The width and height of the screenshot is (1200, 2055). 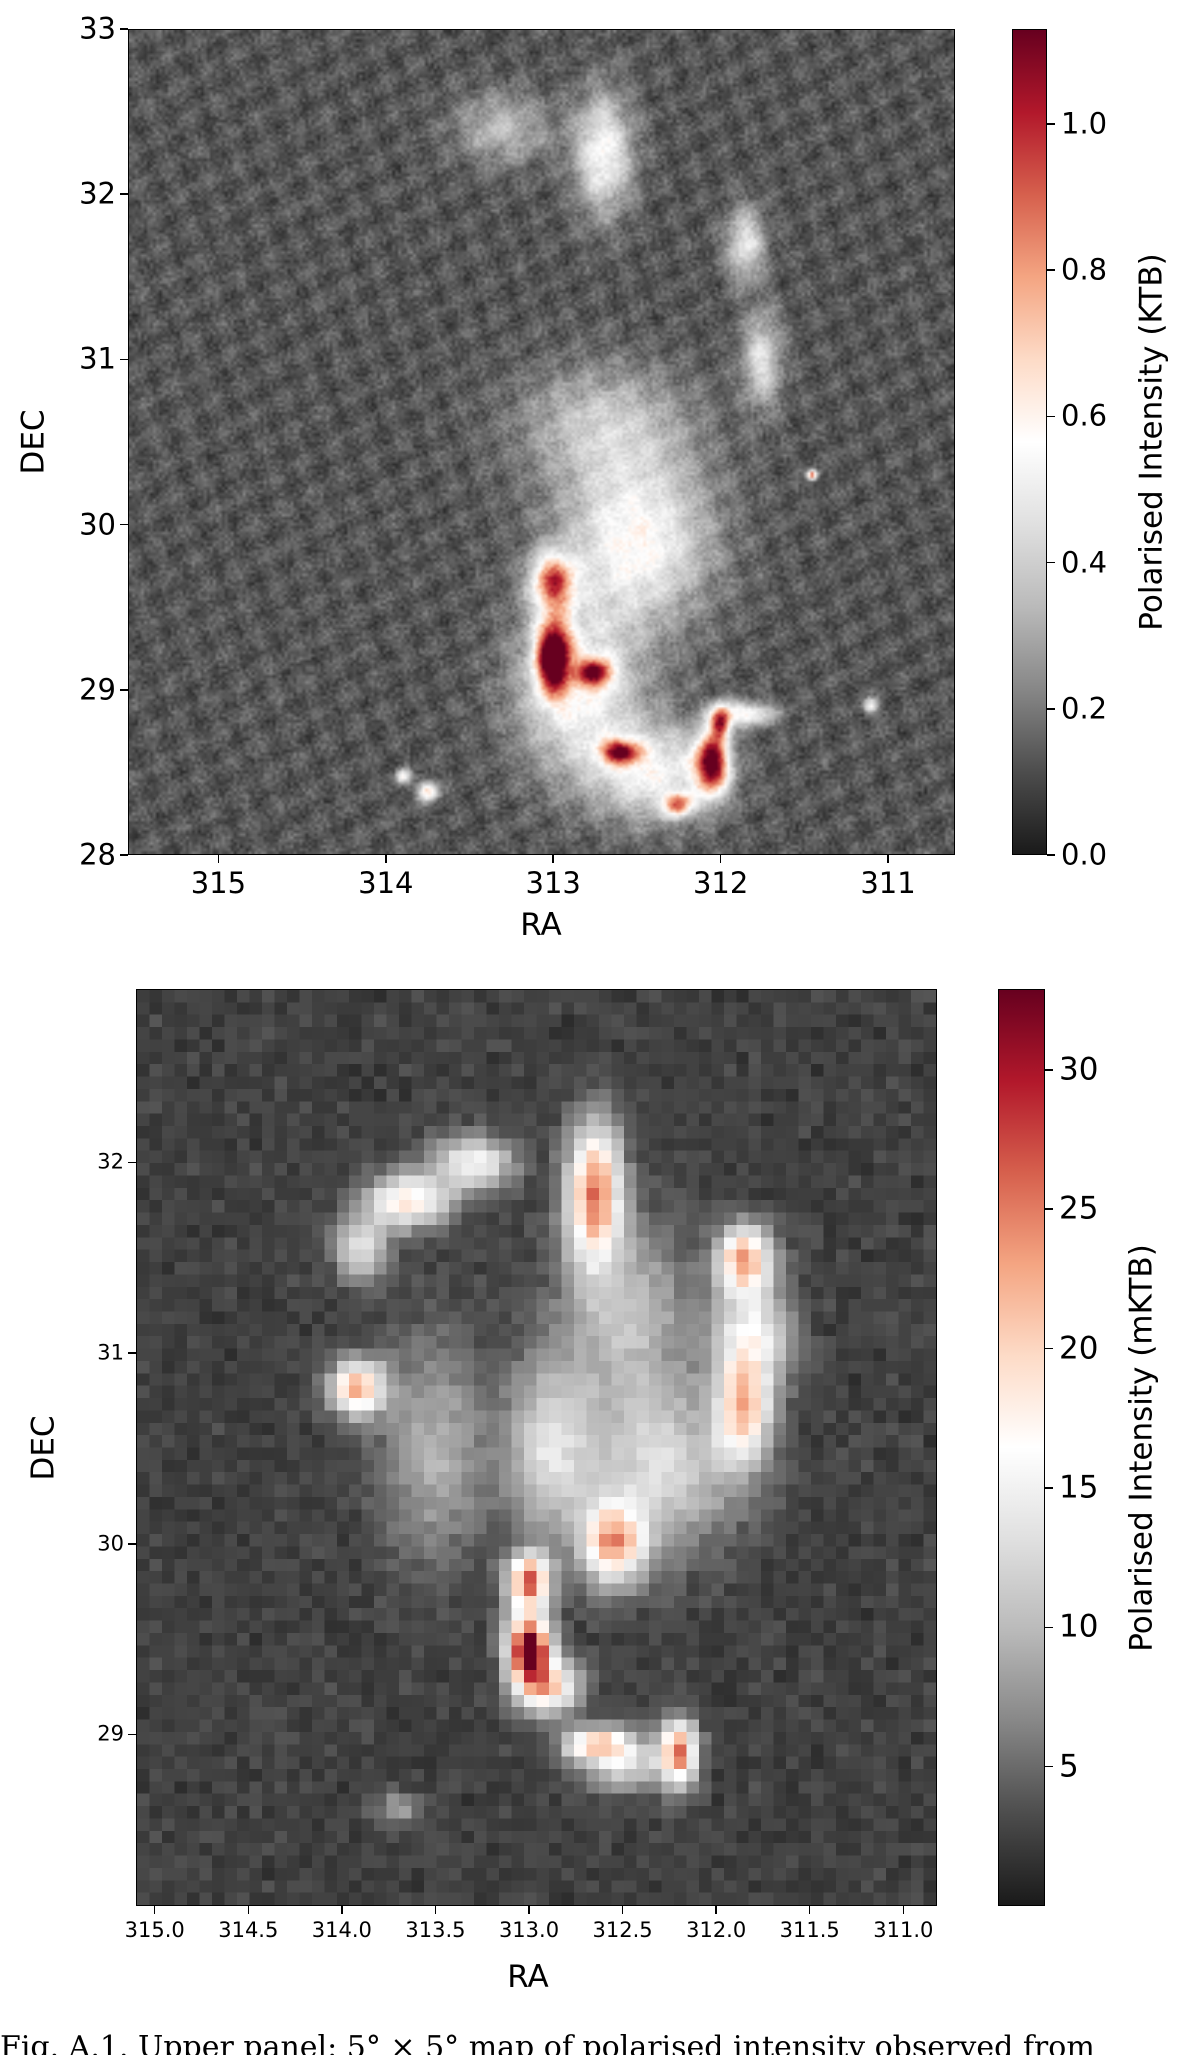 I want to click on x-tick-label: 314.0, so click(x=341, y=1930).